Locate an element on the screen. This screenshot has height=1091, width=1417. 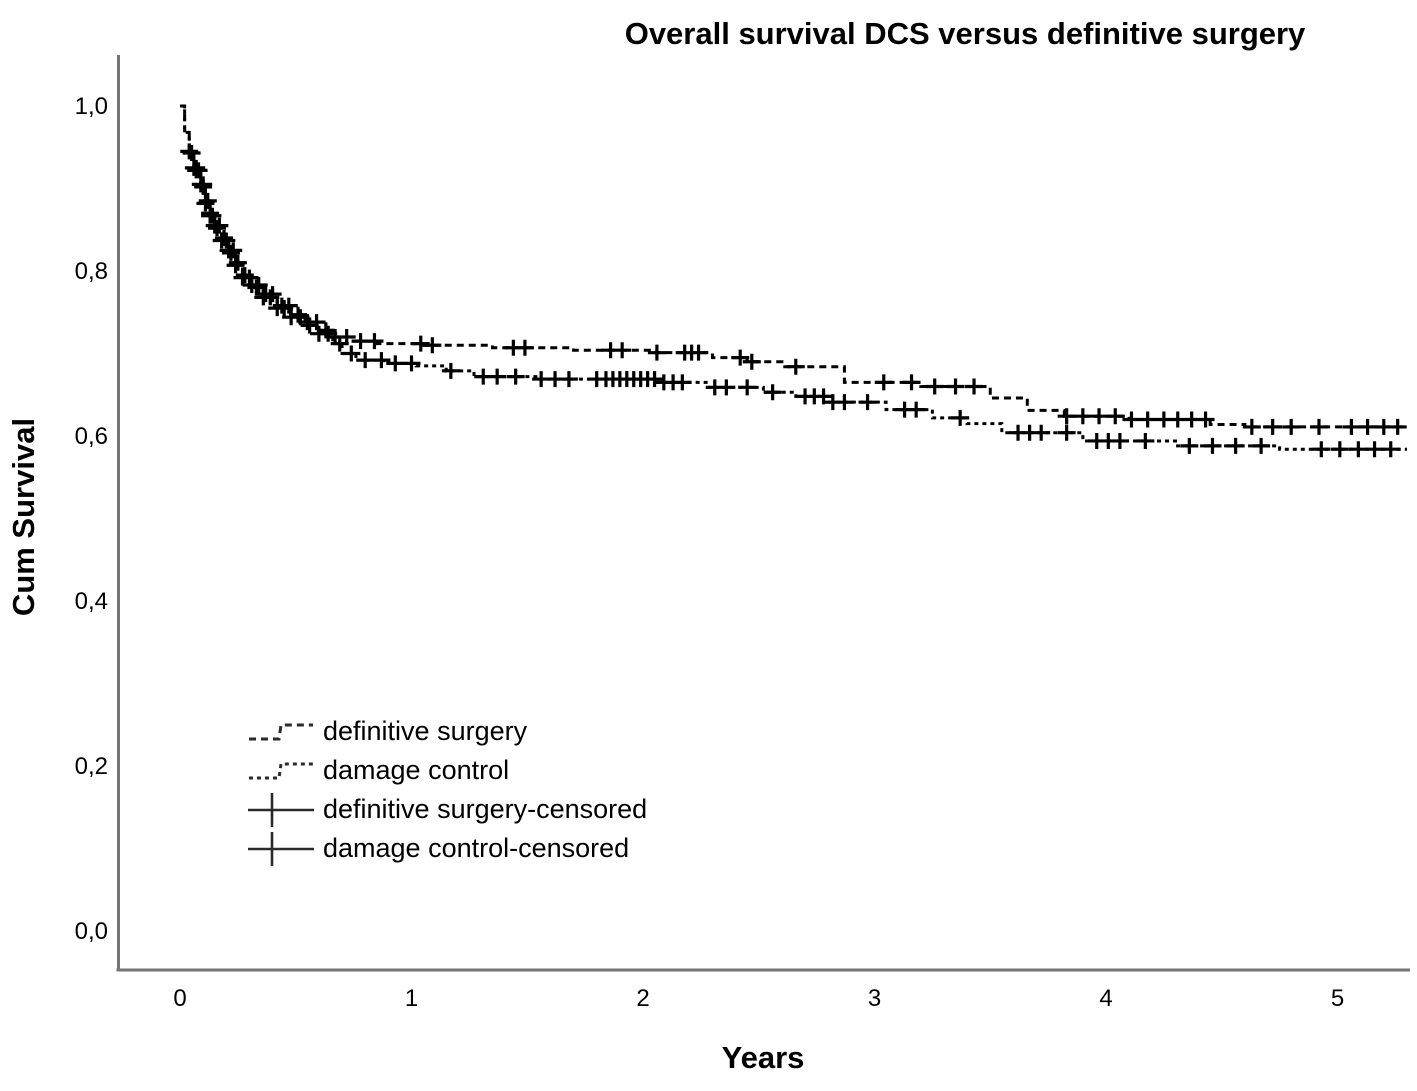
y-tick-label: 0,8 is located at coordinates (91, 271).